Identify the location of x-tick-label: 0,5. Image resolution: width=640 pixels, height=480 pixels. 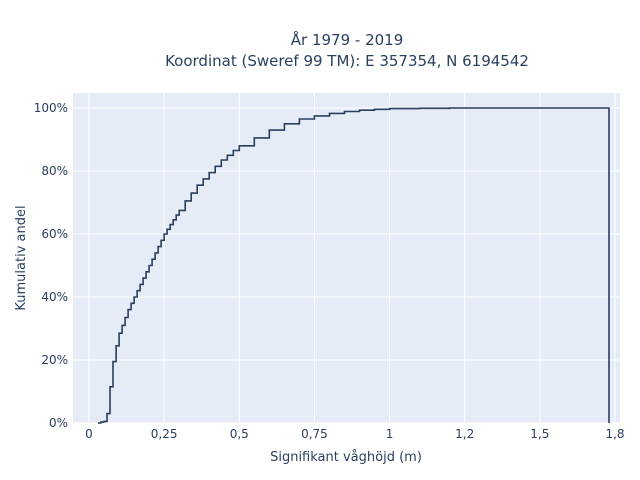
(239, 434).